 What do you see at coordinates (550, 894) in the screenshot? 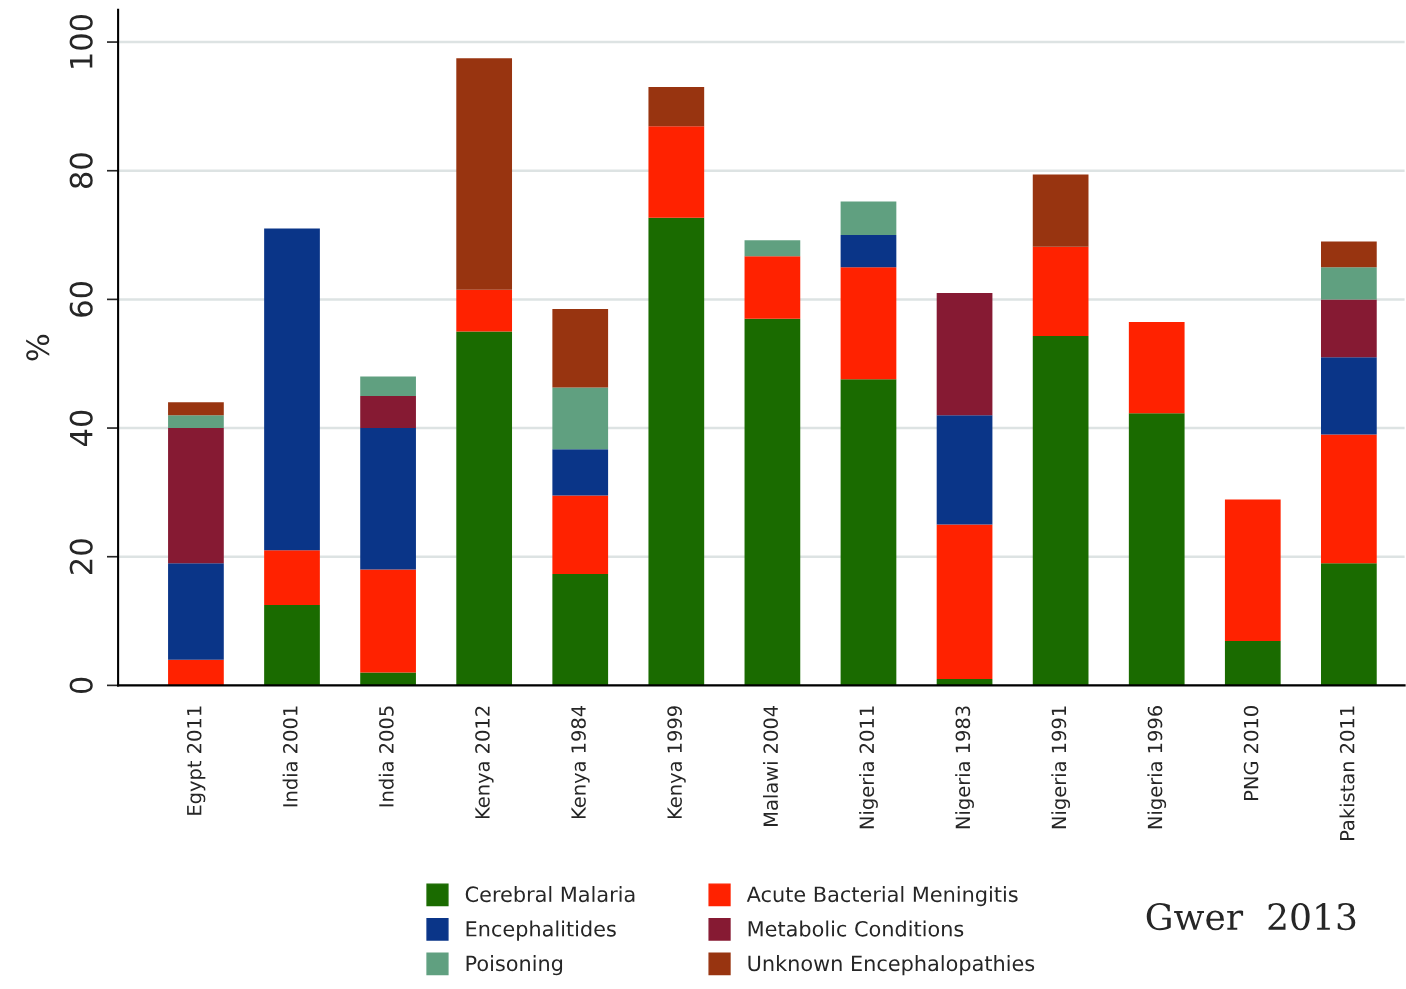
I see `legend-label: Cerebral Malaria` at bounding box center [550, 894].